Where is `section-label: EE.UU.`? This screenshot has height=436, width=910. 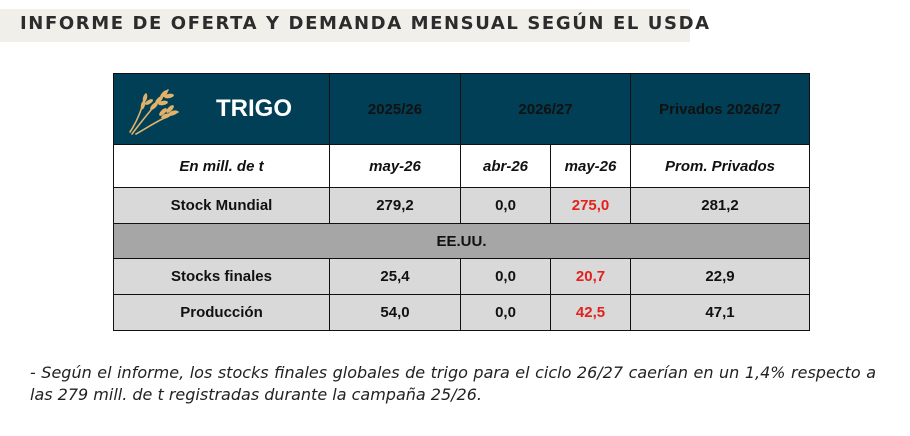 section-label: EE.UU. is located at coordinates (461, 241).